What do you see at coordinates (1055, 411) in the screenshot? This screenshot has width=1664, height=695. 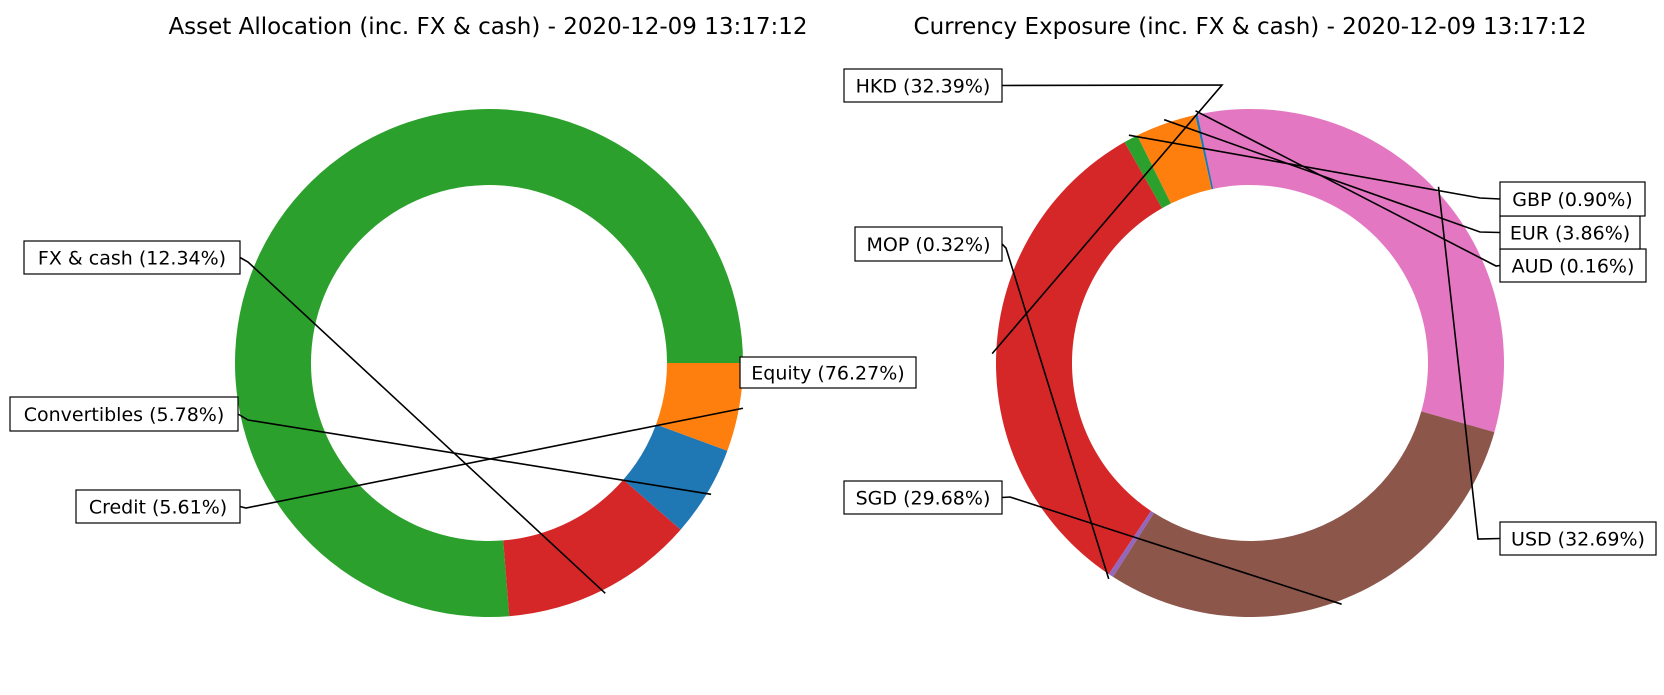 I see `currency-exposure-leader-mop` at bounding box center [1055, 411].